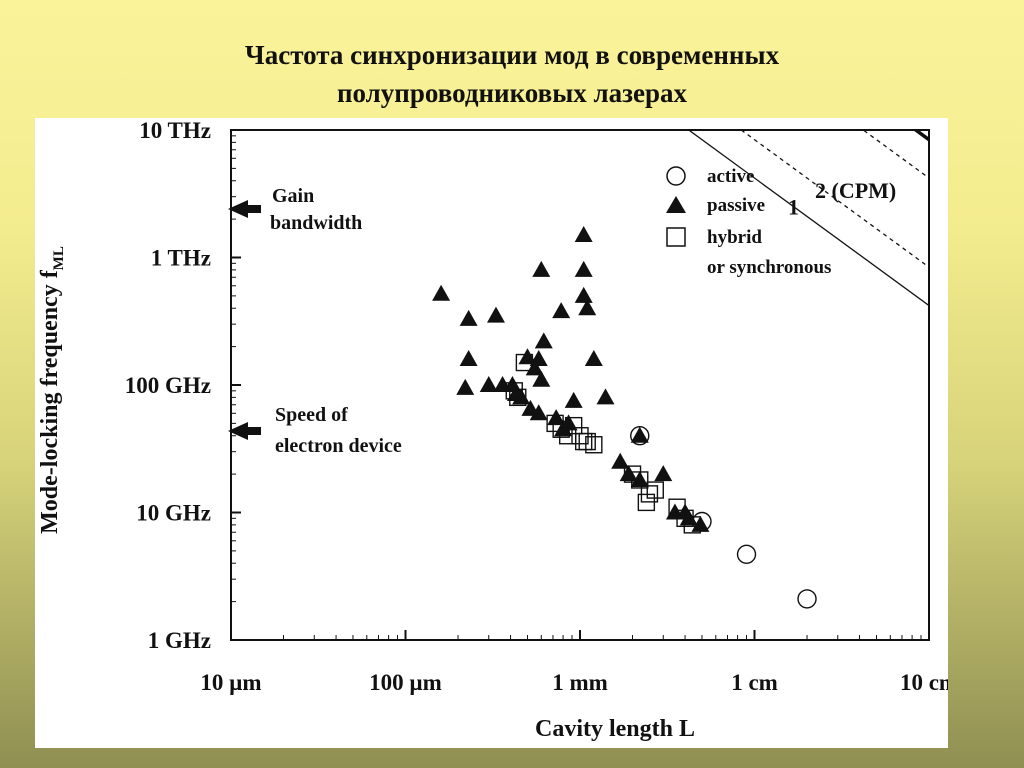 The image size is (1024, 768). I want to click on y-tick-label: 1 GHz, so click(179, 640).